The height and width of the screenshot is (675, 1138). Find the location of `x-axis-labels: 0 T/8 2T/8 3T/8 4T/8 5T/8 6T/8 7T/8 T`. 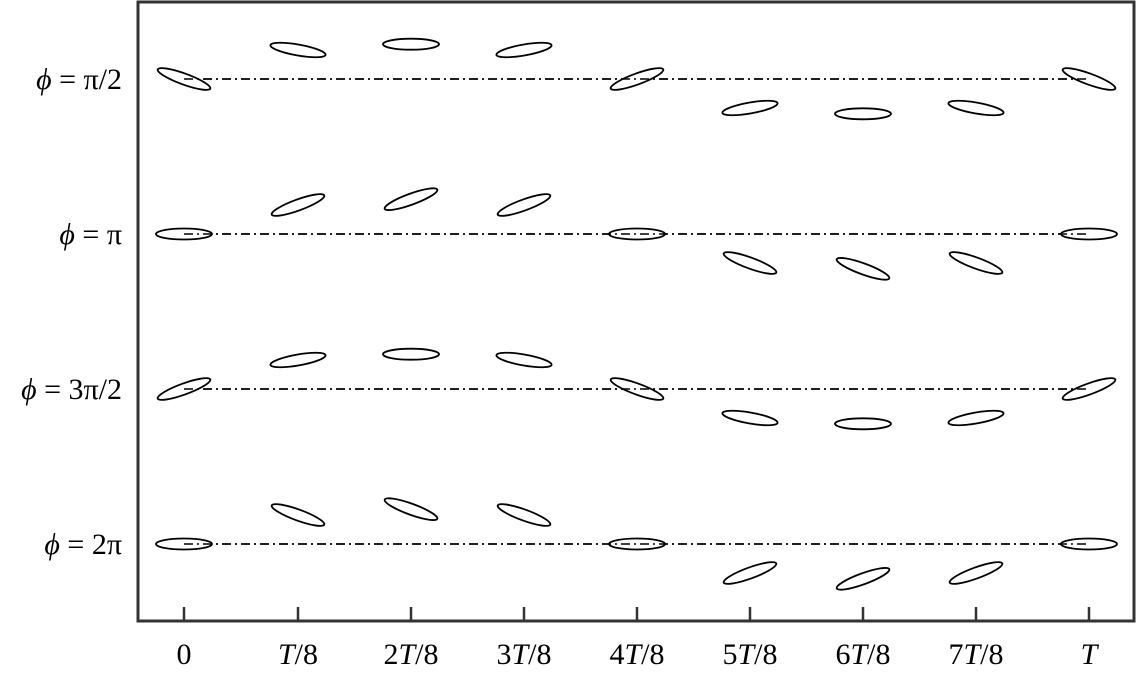

x-axis-labels: 0 T/8 2T/8 3T/8 4T/8 5T/8 6T/8 7T/8 T is located at coordinates (638, 654).